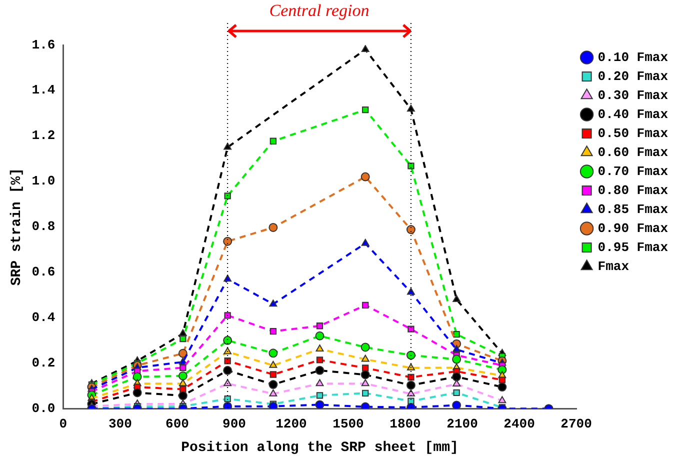 This screenshot has width=688, height=460. Describe the element at coordinates (633, 152) in the screenshot. I see `legend-label: 0.60 Fmax` at that location.